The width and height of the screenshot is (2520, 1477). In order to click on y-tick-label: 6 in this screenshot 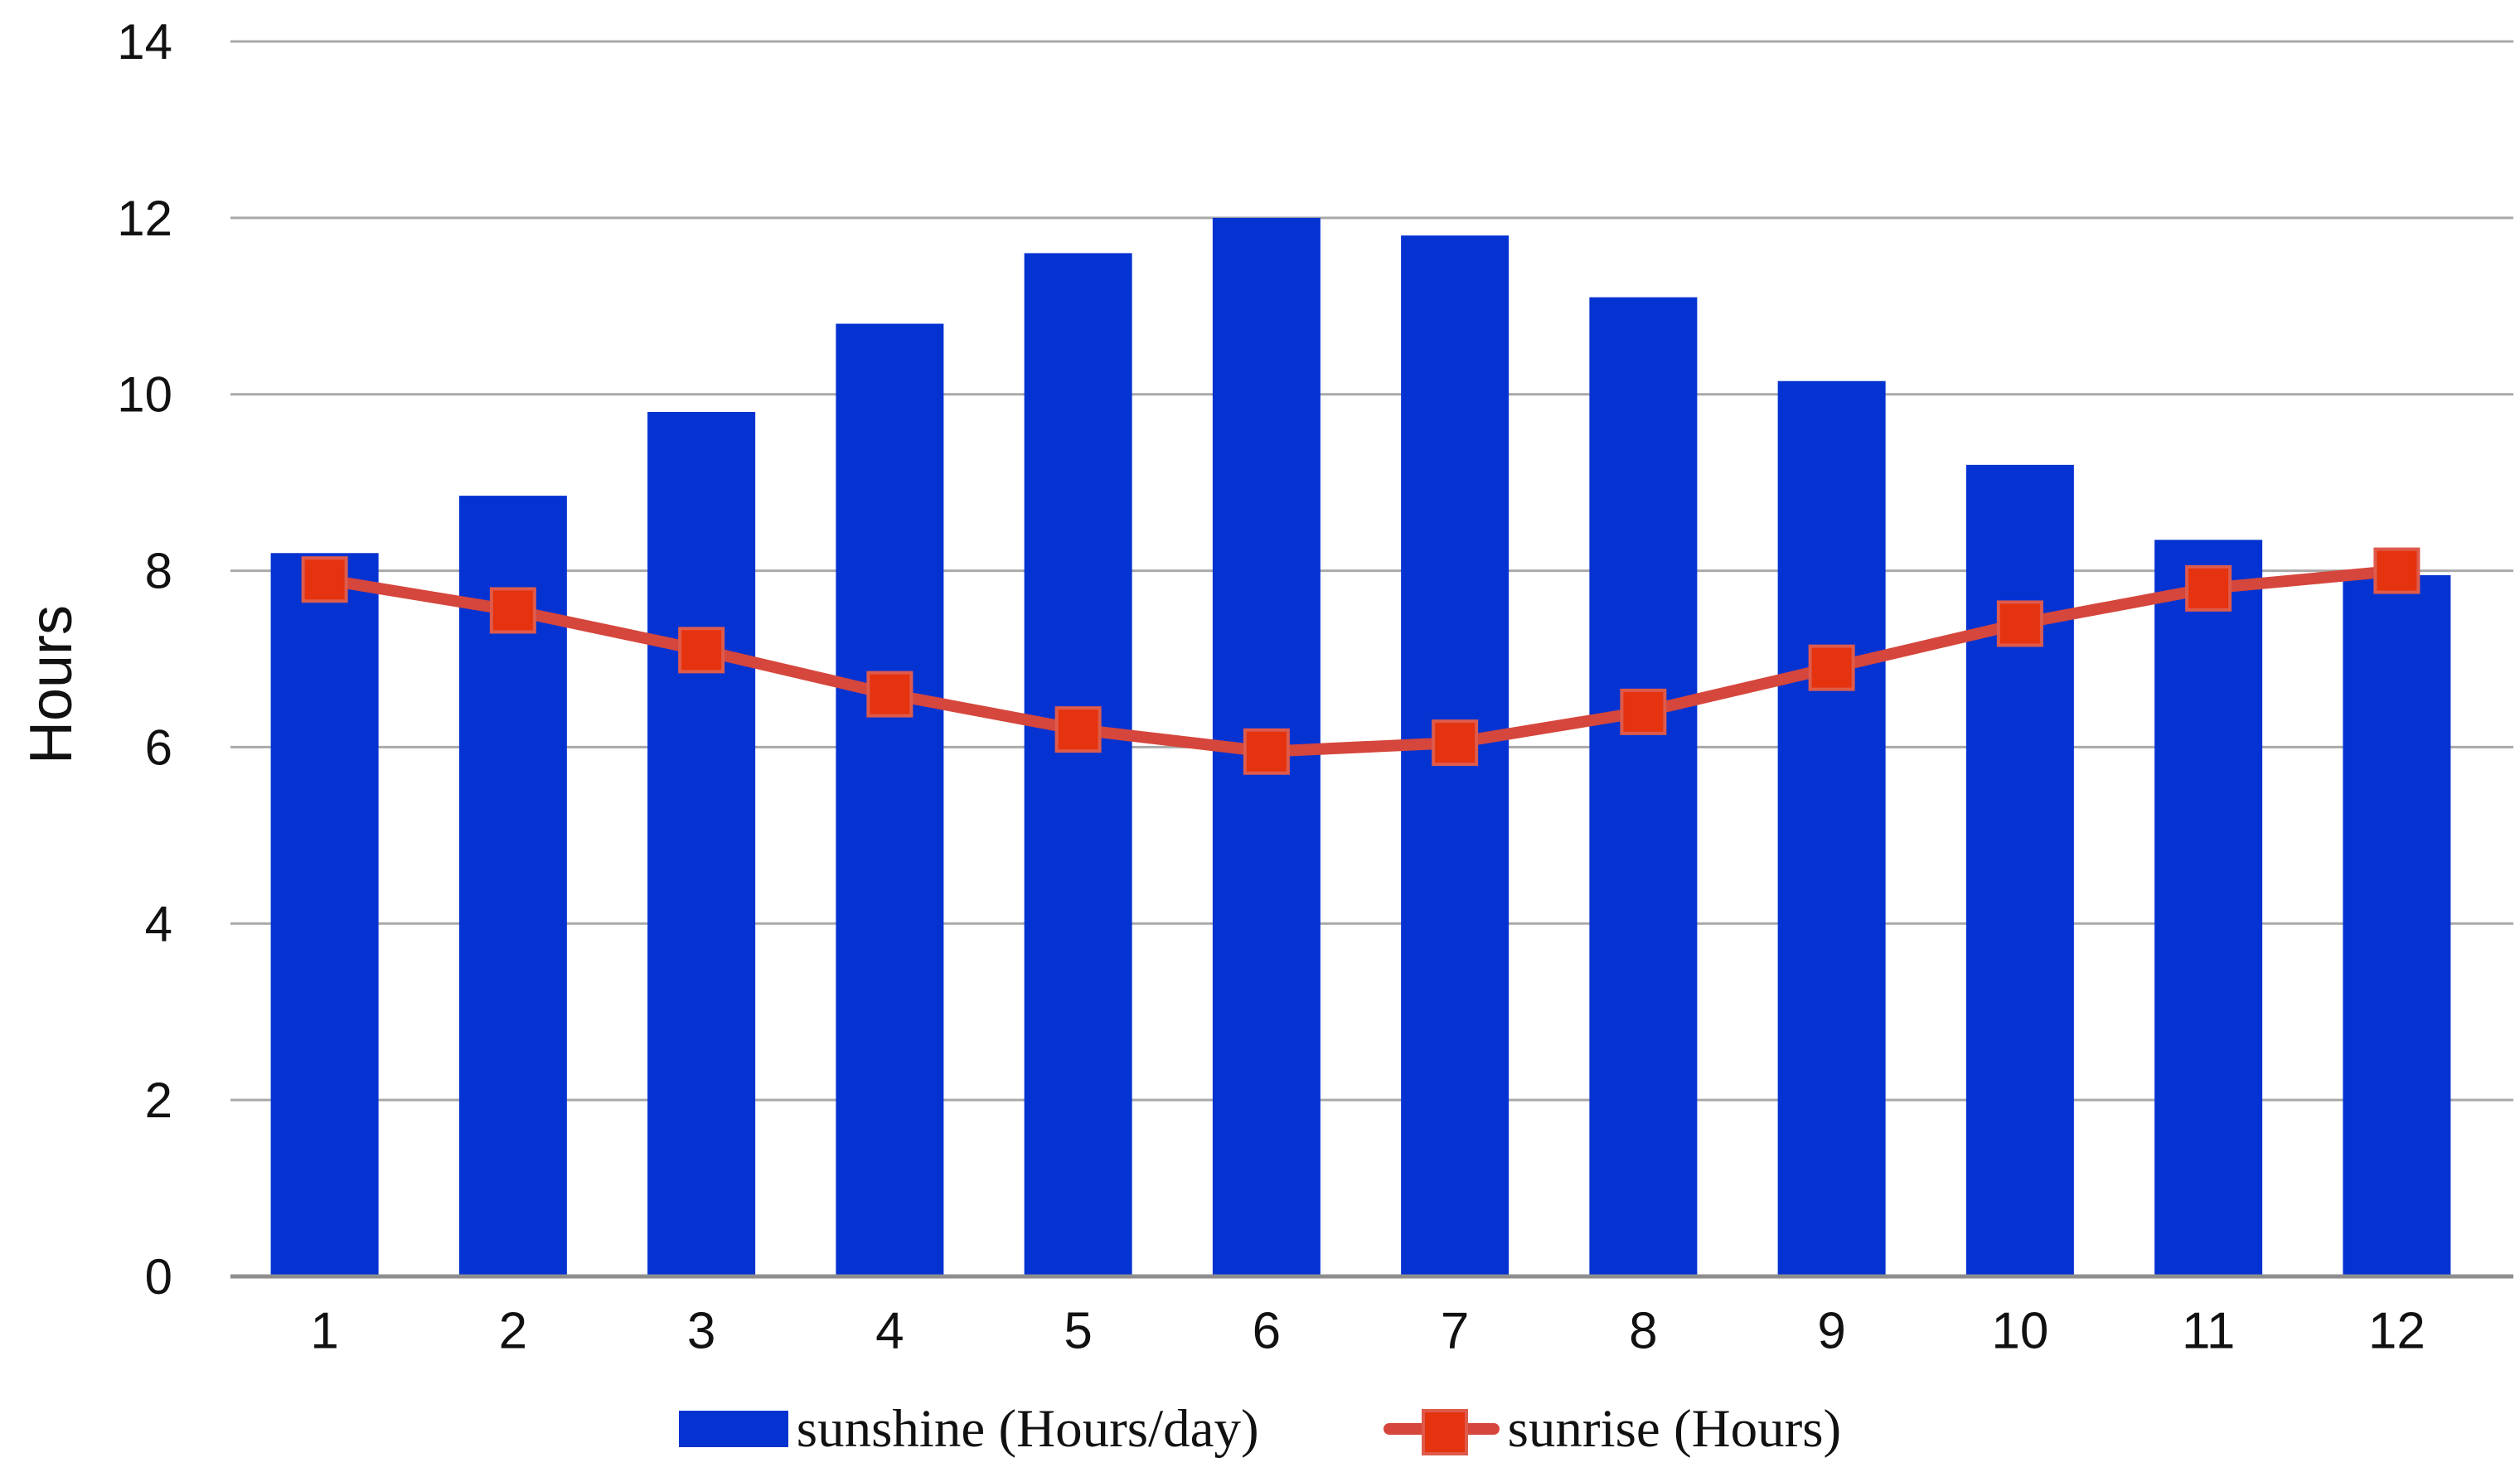, I will do `click(158, 747)`.